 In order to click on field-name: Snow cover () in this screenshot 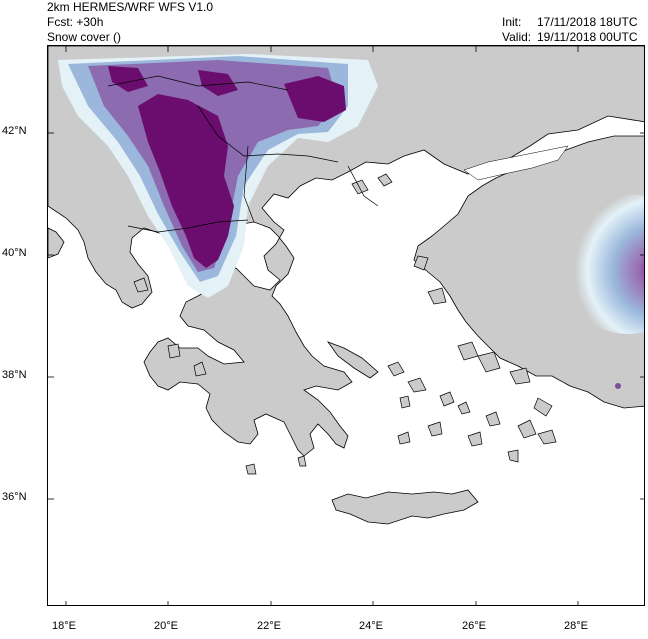, I will do `click(84, 37)`.